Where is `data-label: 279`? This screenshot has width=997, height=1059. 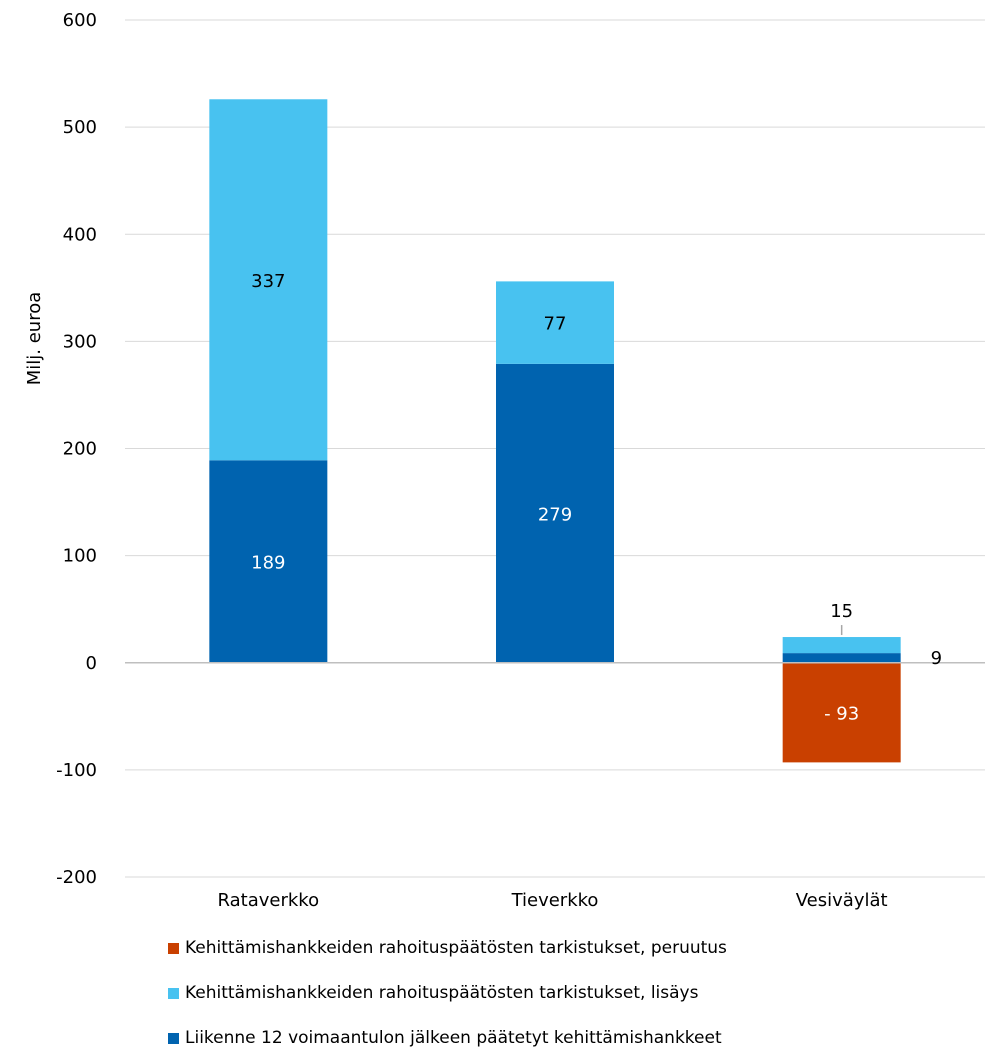 data-label: 279 is located at coordinates (555, 514).